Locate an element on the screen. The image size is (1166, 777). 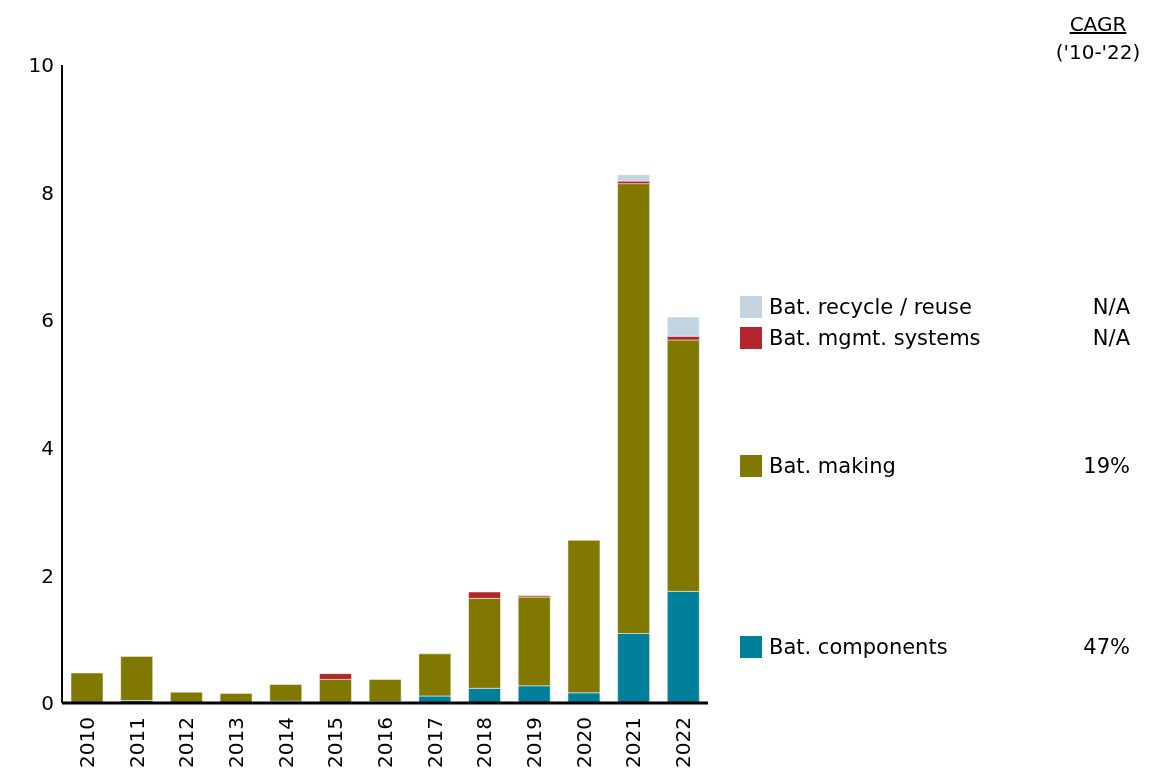
x-tick-label: 2010 is located at coordinates (86, 742).